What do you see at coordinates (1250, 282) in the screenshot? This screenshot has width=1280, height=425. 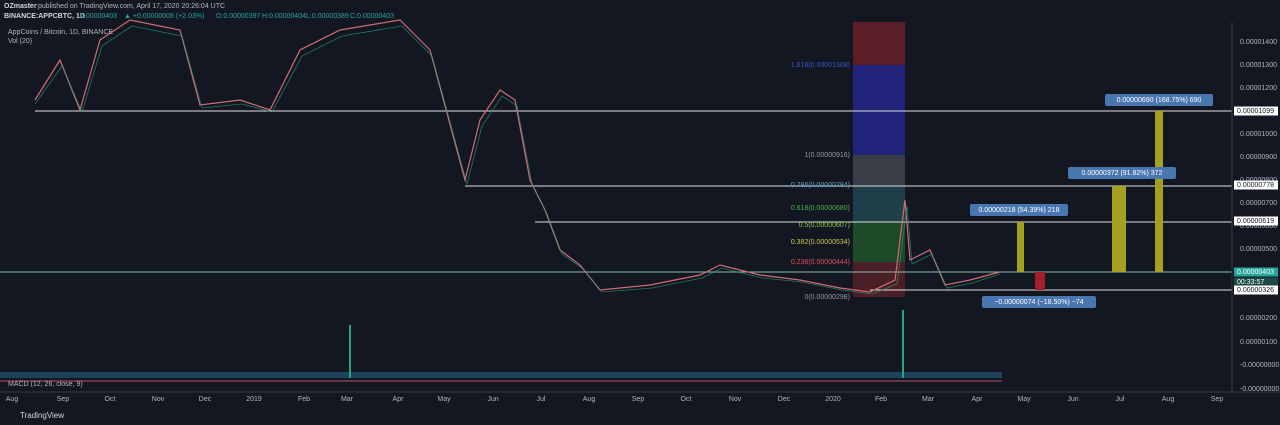 I see `level-label: 00:33:57` at bounding box center [1250, 282].